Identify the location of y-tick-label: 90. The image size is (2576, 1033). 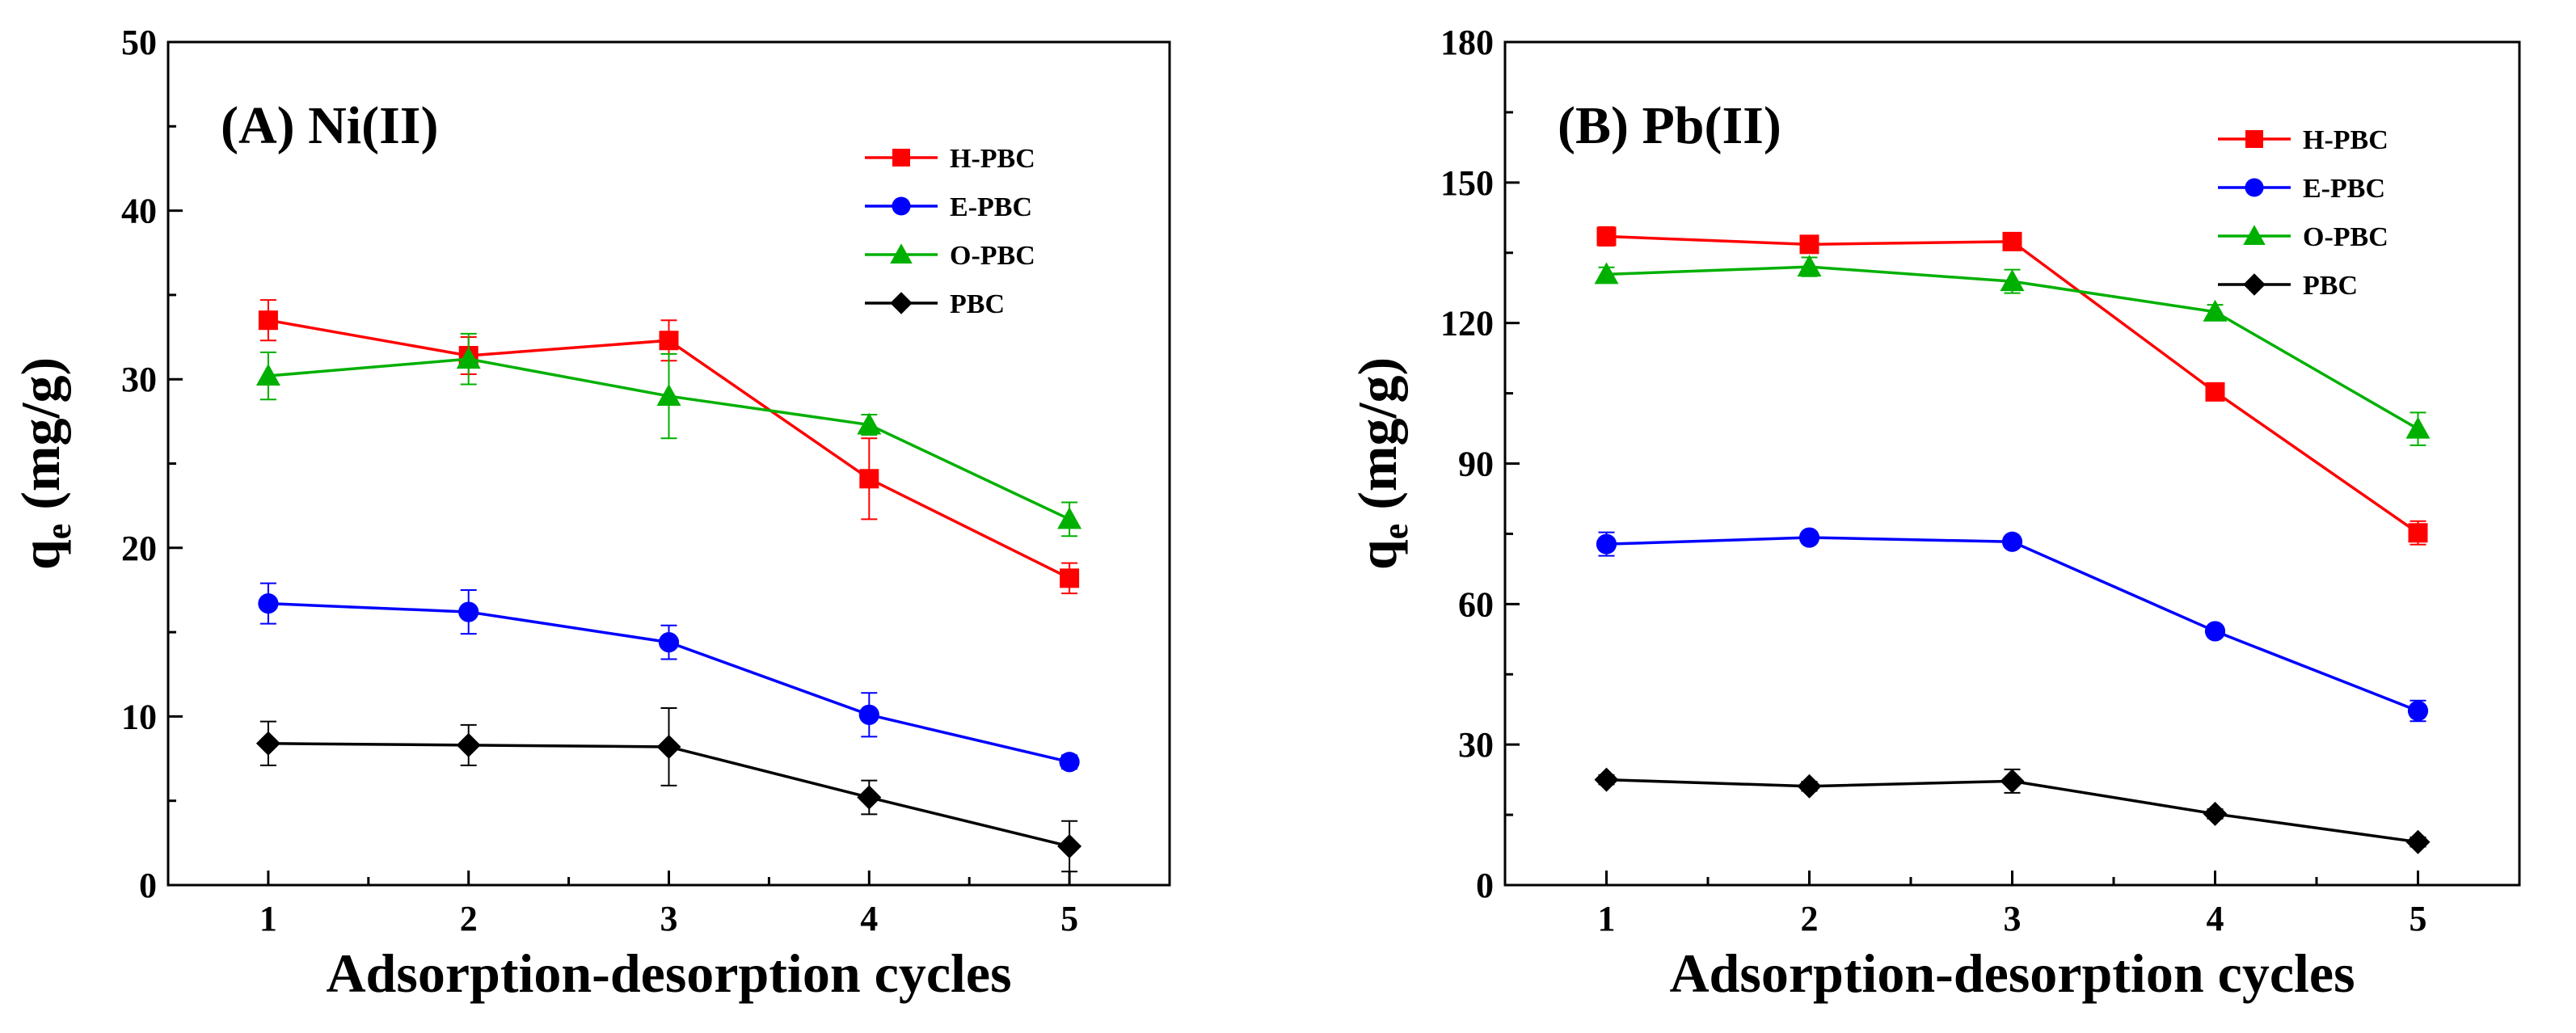
(1476, 464).